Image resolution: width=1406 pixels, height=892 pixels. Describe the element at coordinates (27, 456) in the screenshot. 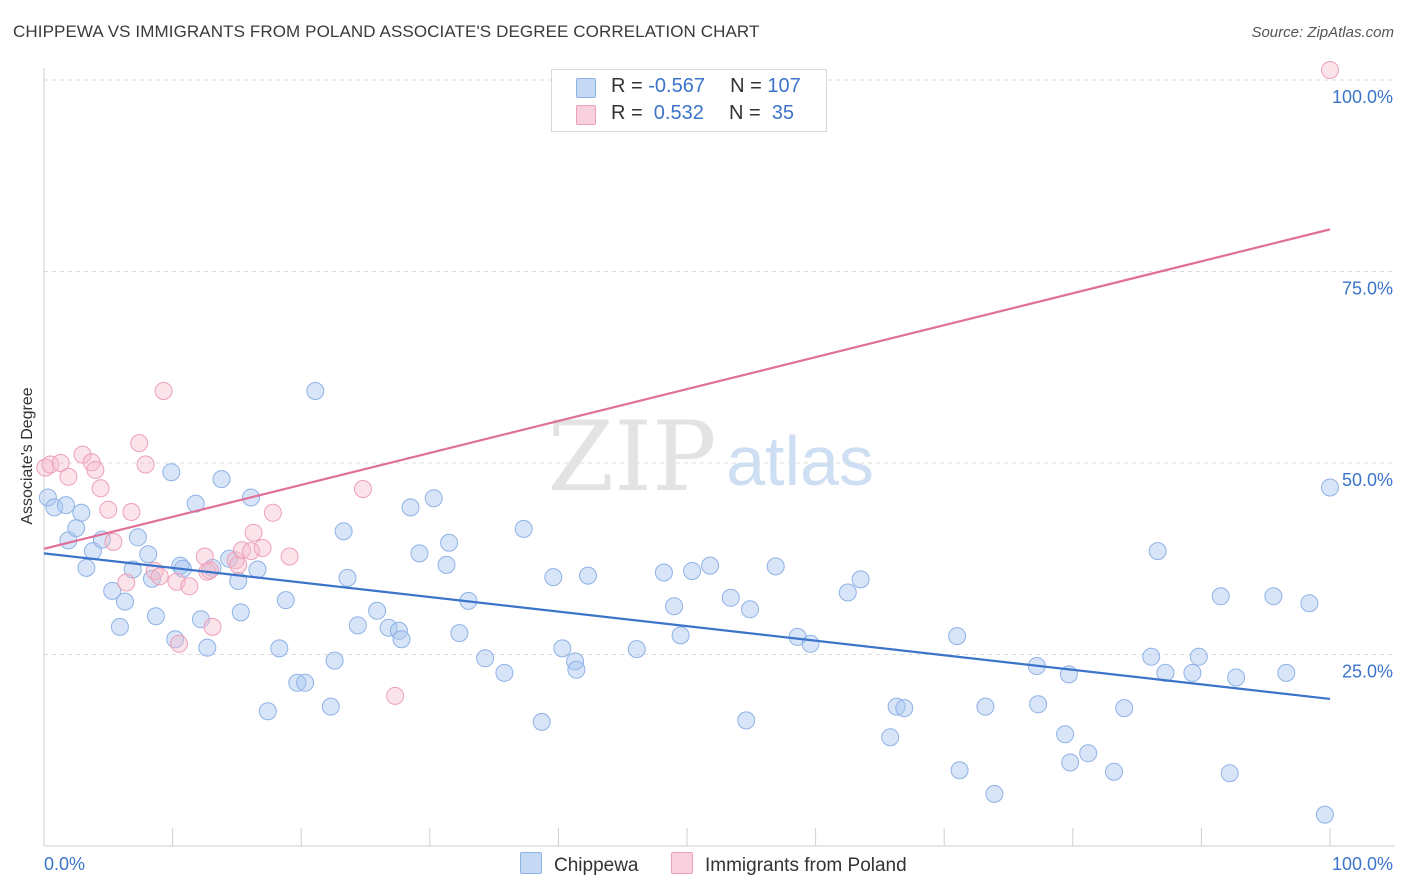

I see `y-axis-label: Associate's Degree` at that location.